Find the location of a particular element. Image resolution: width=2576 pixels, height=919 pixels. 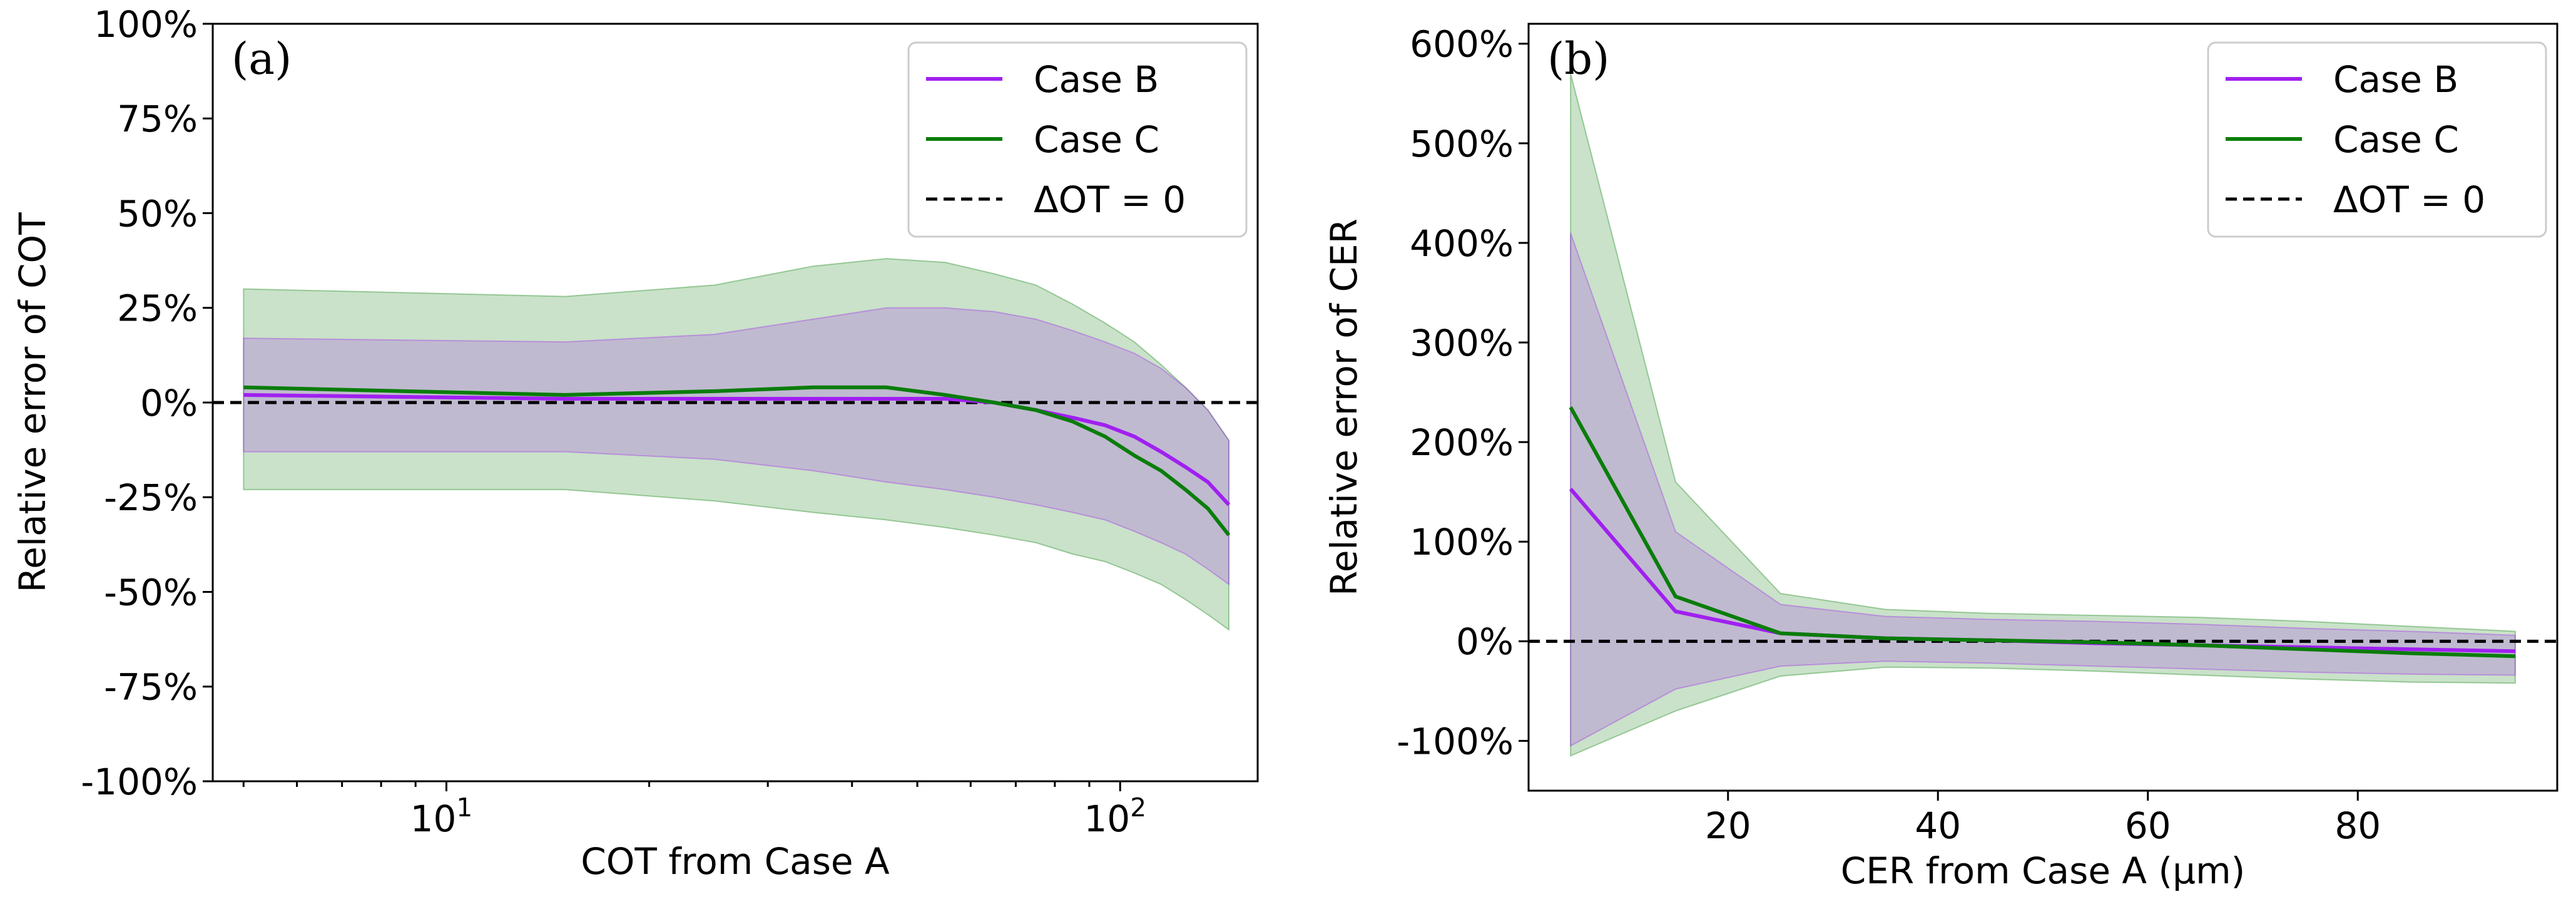

y-tick-label: 500% is located at coordinates (1462, 144).